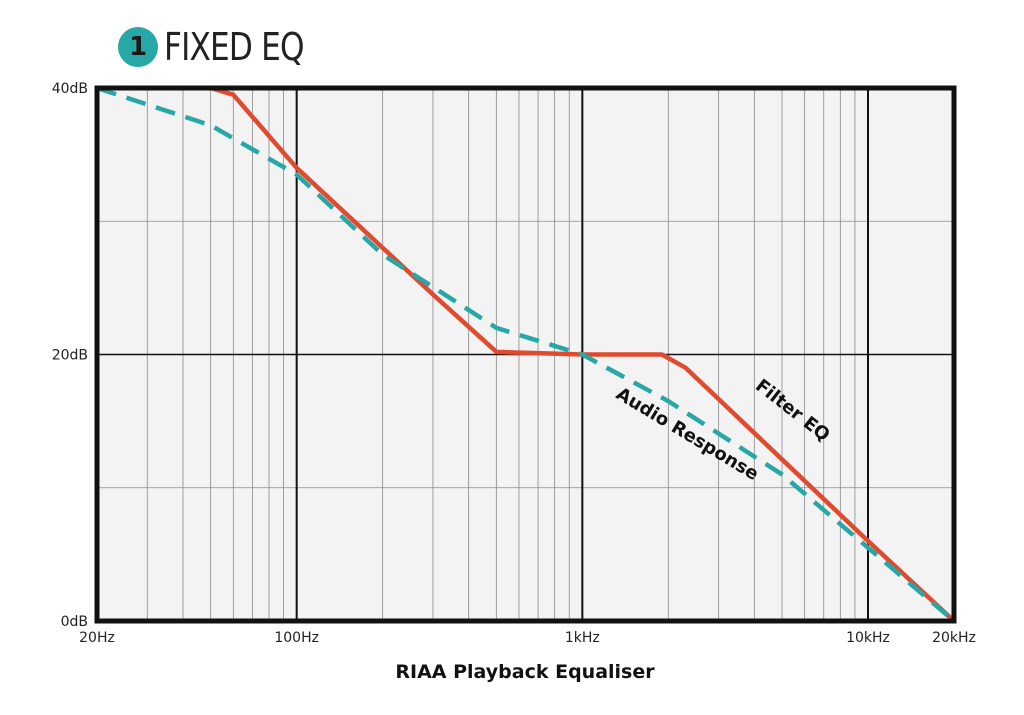 The height and width of the screenshot is (715, 1024). I want to click on y-tick-label: 20dB, so click(70, 356).